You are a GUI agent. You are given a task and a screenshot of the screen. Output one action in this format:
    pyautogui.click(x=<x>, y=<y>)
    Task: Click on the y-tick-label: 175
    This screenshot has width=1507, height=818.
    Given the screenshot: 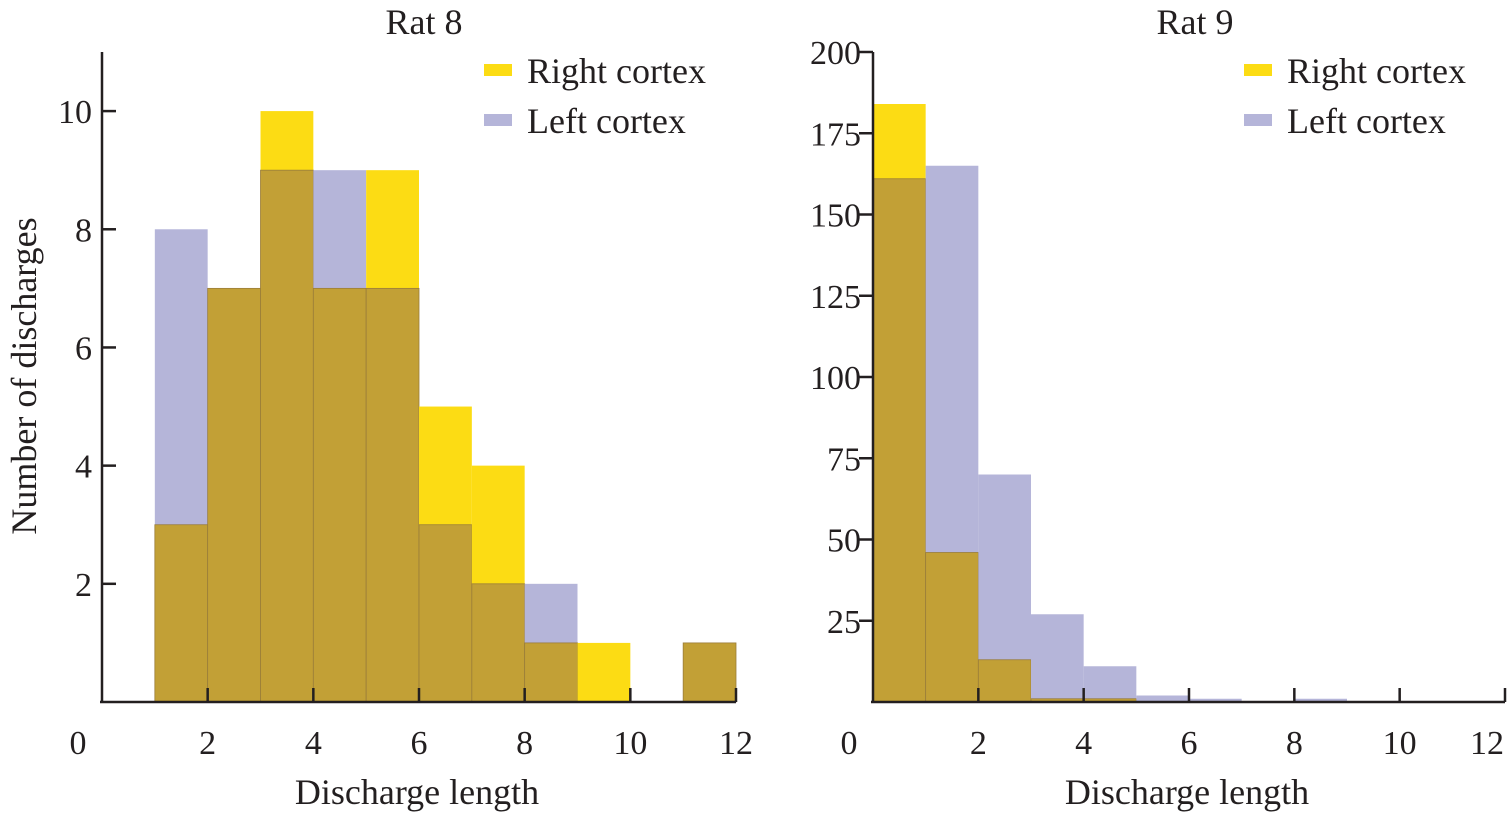 What is the action you would take?
    pyautogui.click(x=835, y=134)
    